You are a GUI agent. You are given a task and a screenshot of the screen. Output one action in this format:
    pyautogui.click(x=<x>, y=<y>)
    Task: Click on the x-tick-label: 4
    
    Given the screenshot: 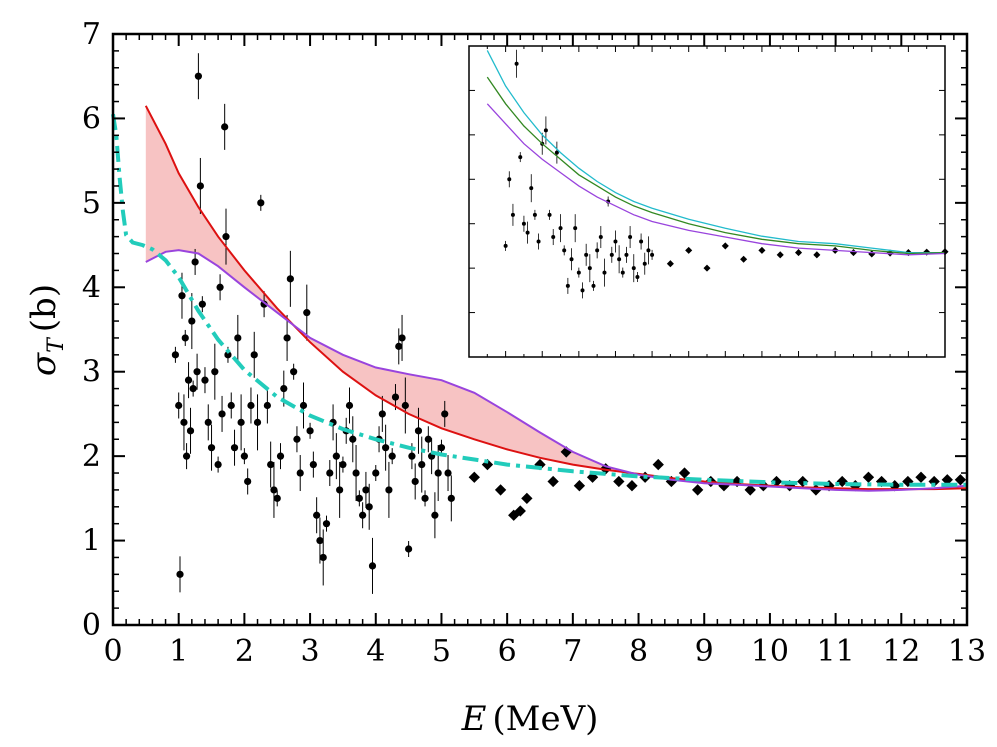 What is the action you would take?
    pyautogui.click(x=375, y=651)
    